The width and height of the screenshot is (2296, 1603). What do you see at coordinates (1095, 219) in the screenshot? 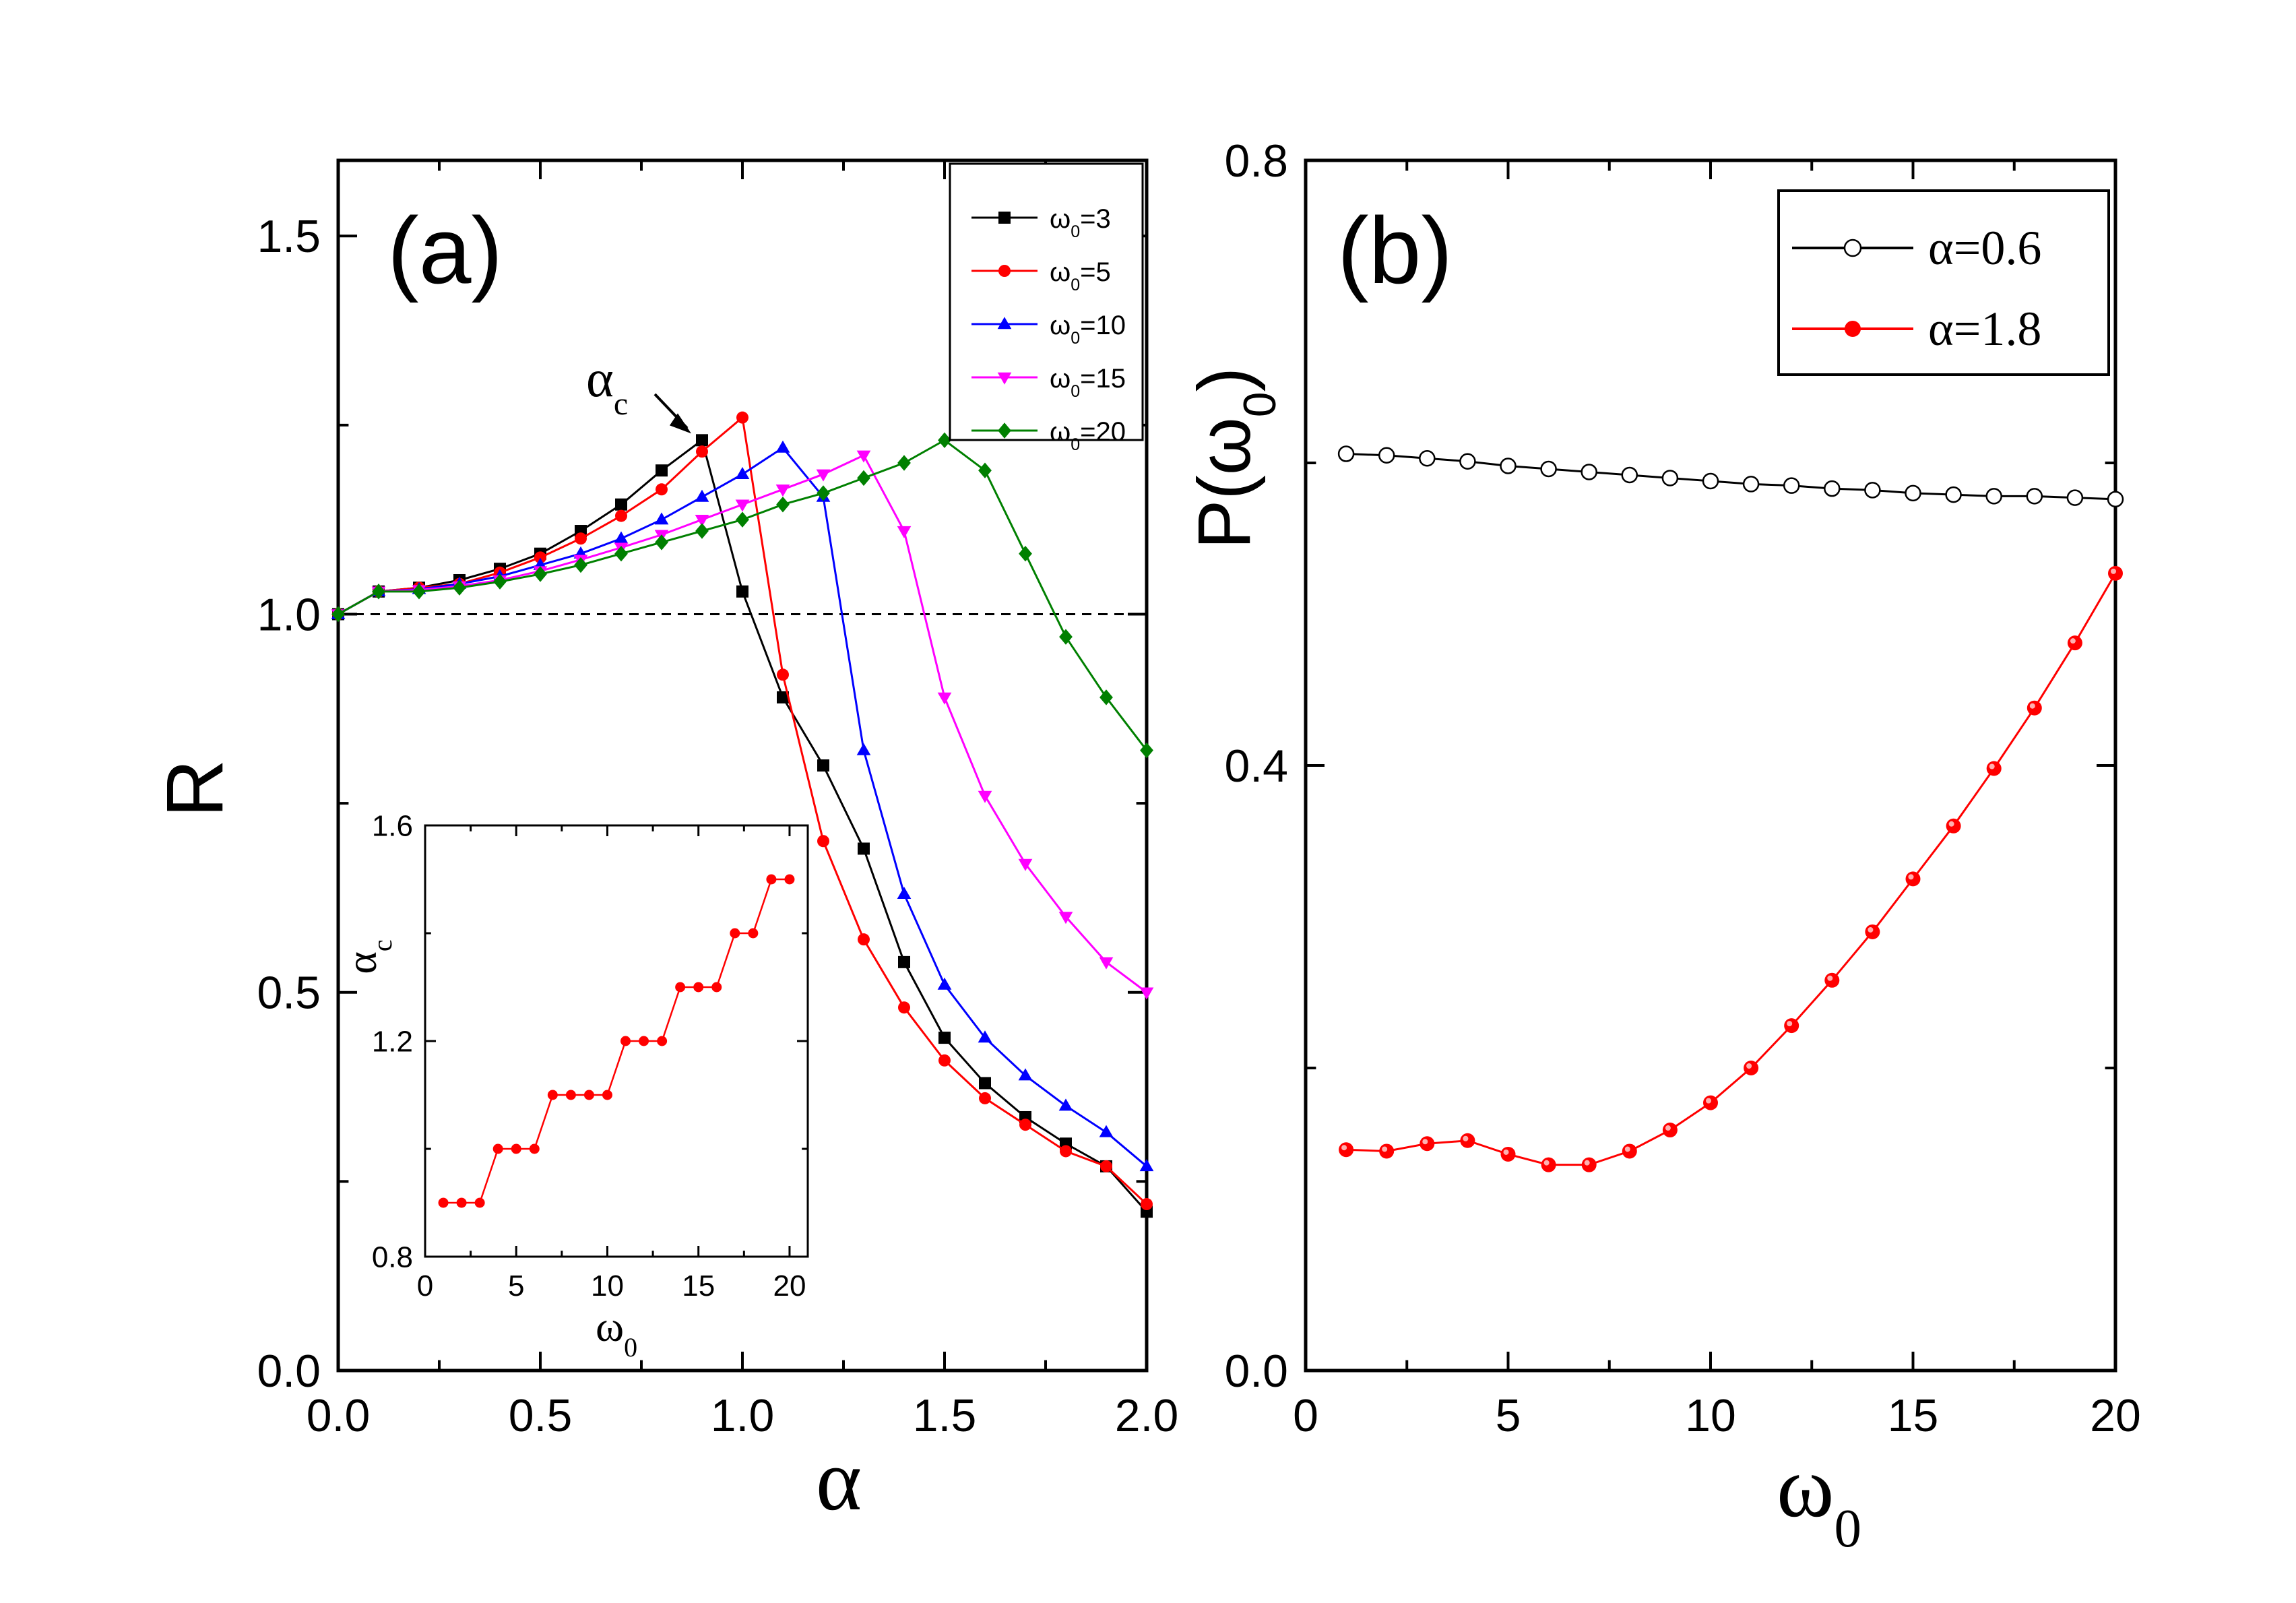
I see `legend-label-value: =3` at bounding box center [1095, 219].